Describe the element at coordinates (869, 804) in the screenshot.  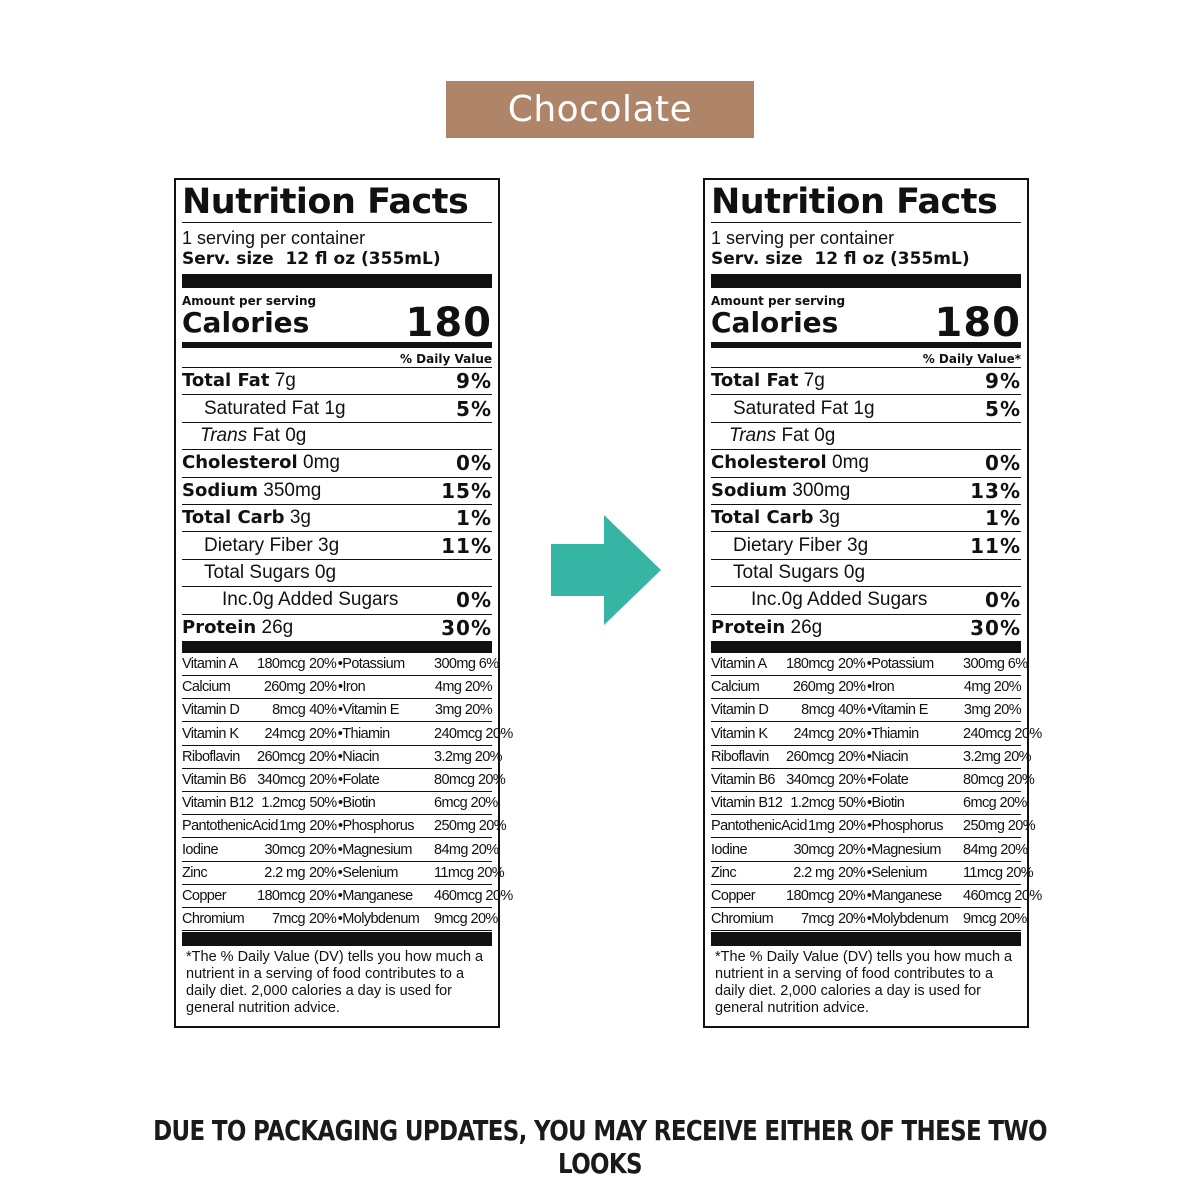
I see `vitamin-row: Vitamin B12 1.2mcg 50% •Biotin 6mcg 20%` at that location.